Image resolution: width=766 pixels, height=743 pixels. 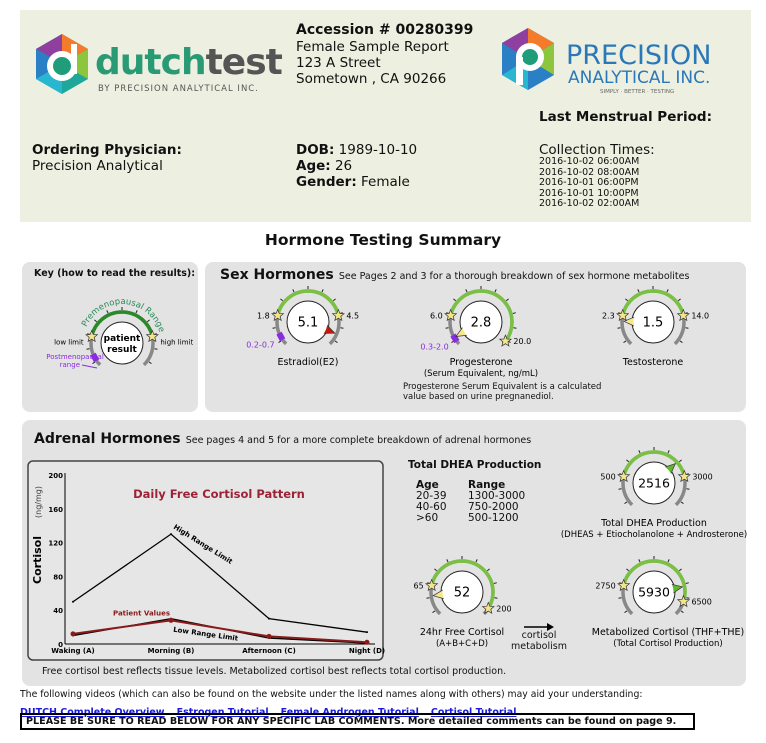 I want to click on y-tick-label: 40, so click(x=58, y=611).